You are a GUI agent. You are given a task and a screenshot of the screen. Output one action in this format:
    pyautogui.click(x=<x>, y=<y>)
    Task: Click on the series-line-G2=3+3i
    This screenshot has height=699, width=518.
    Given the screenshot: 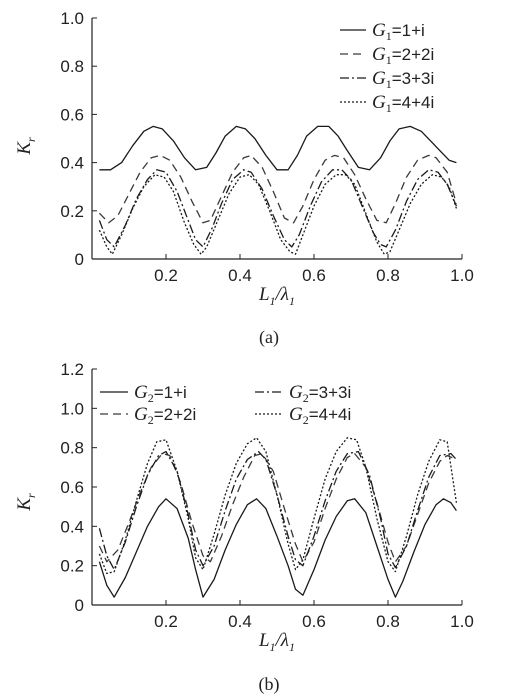 What is the action you would take?
    pyautogui.click(x=277, y=510)
    